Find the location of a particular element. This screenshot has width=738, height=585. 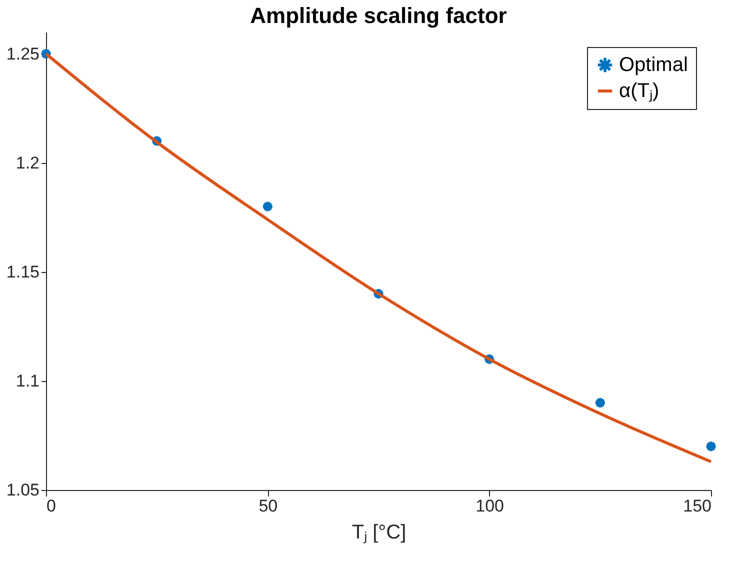

x-tick-label: 50 is located at coordinates (268, 506).